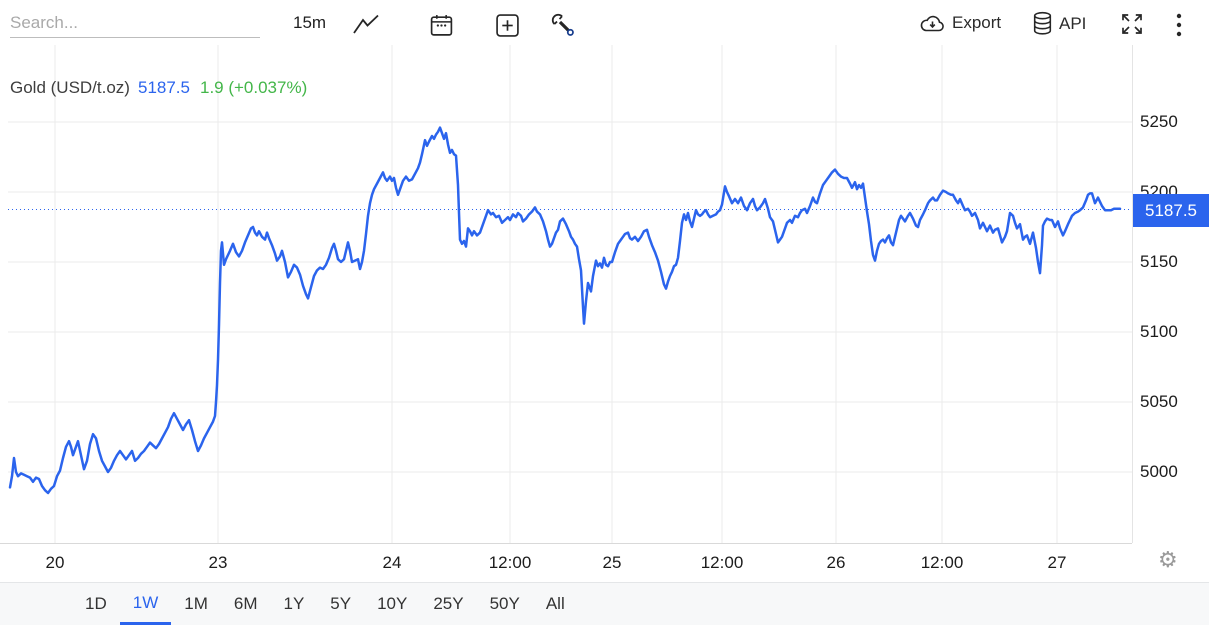 The width and height of the screenshot is (1209, 625). Describe the element at coordinates (55, 562) in the screenshot. I see `x-axis-label: 20` at that location.